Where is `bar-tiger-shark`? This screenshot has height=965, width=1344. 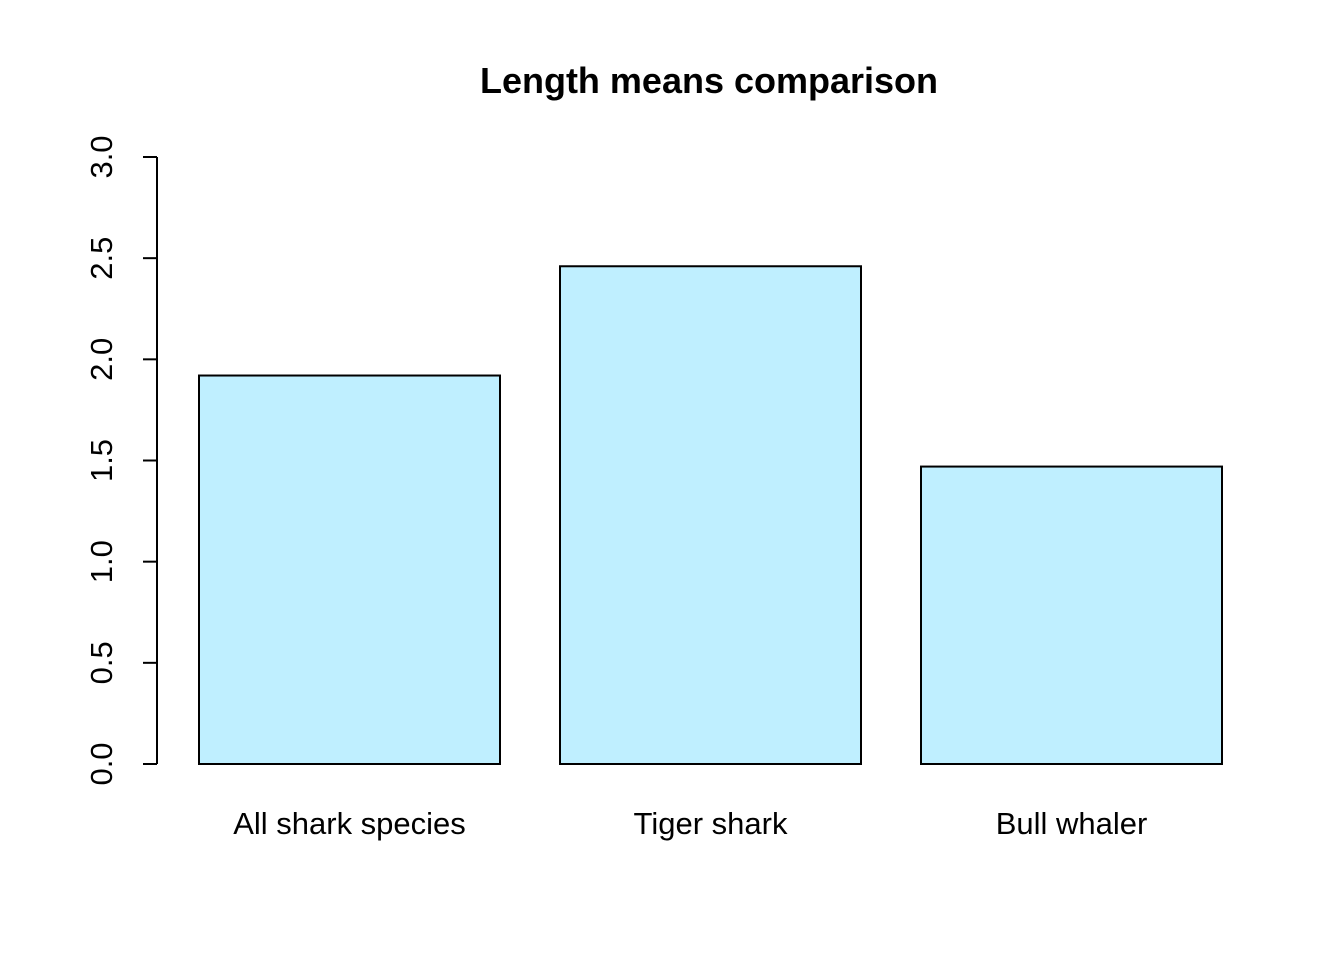 bar-tiger-shark is located at coordinates (710, 515).